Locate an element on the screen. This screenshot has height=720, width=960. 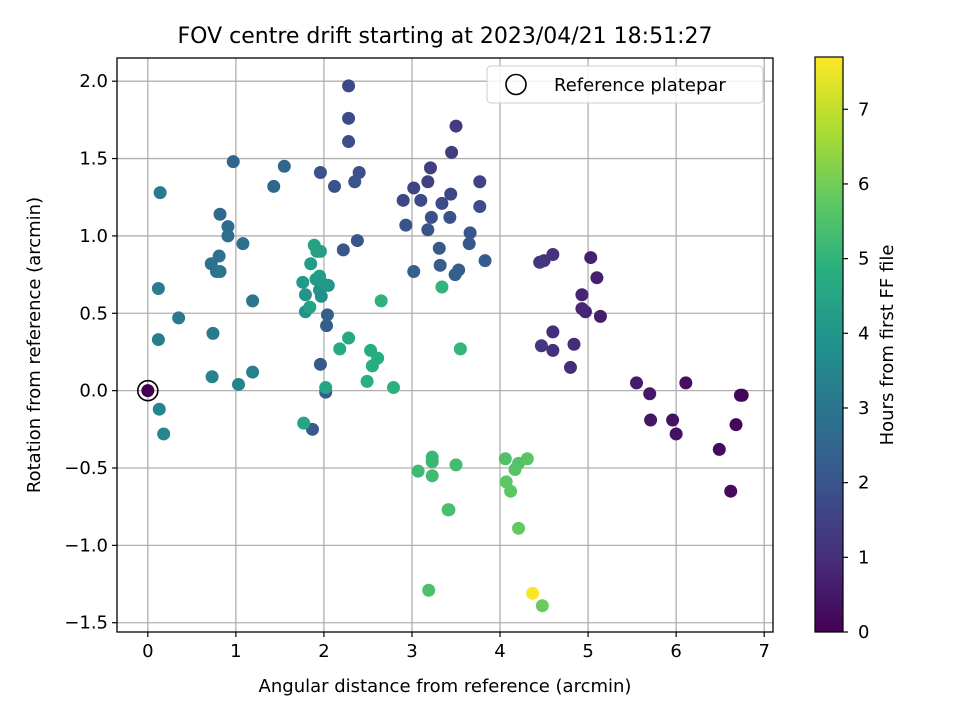
reference-point is located at coordinates (148, 391).